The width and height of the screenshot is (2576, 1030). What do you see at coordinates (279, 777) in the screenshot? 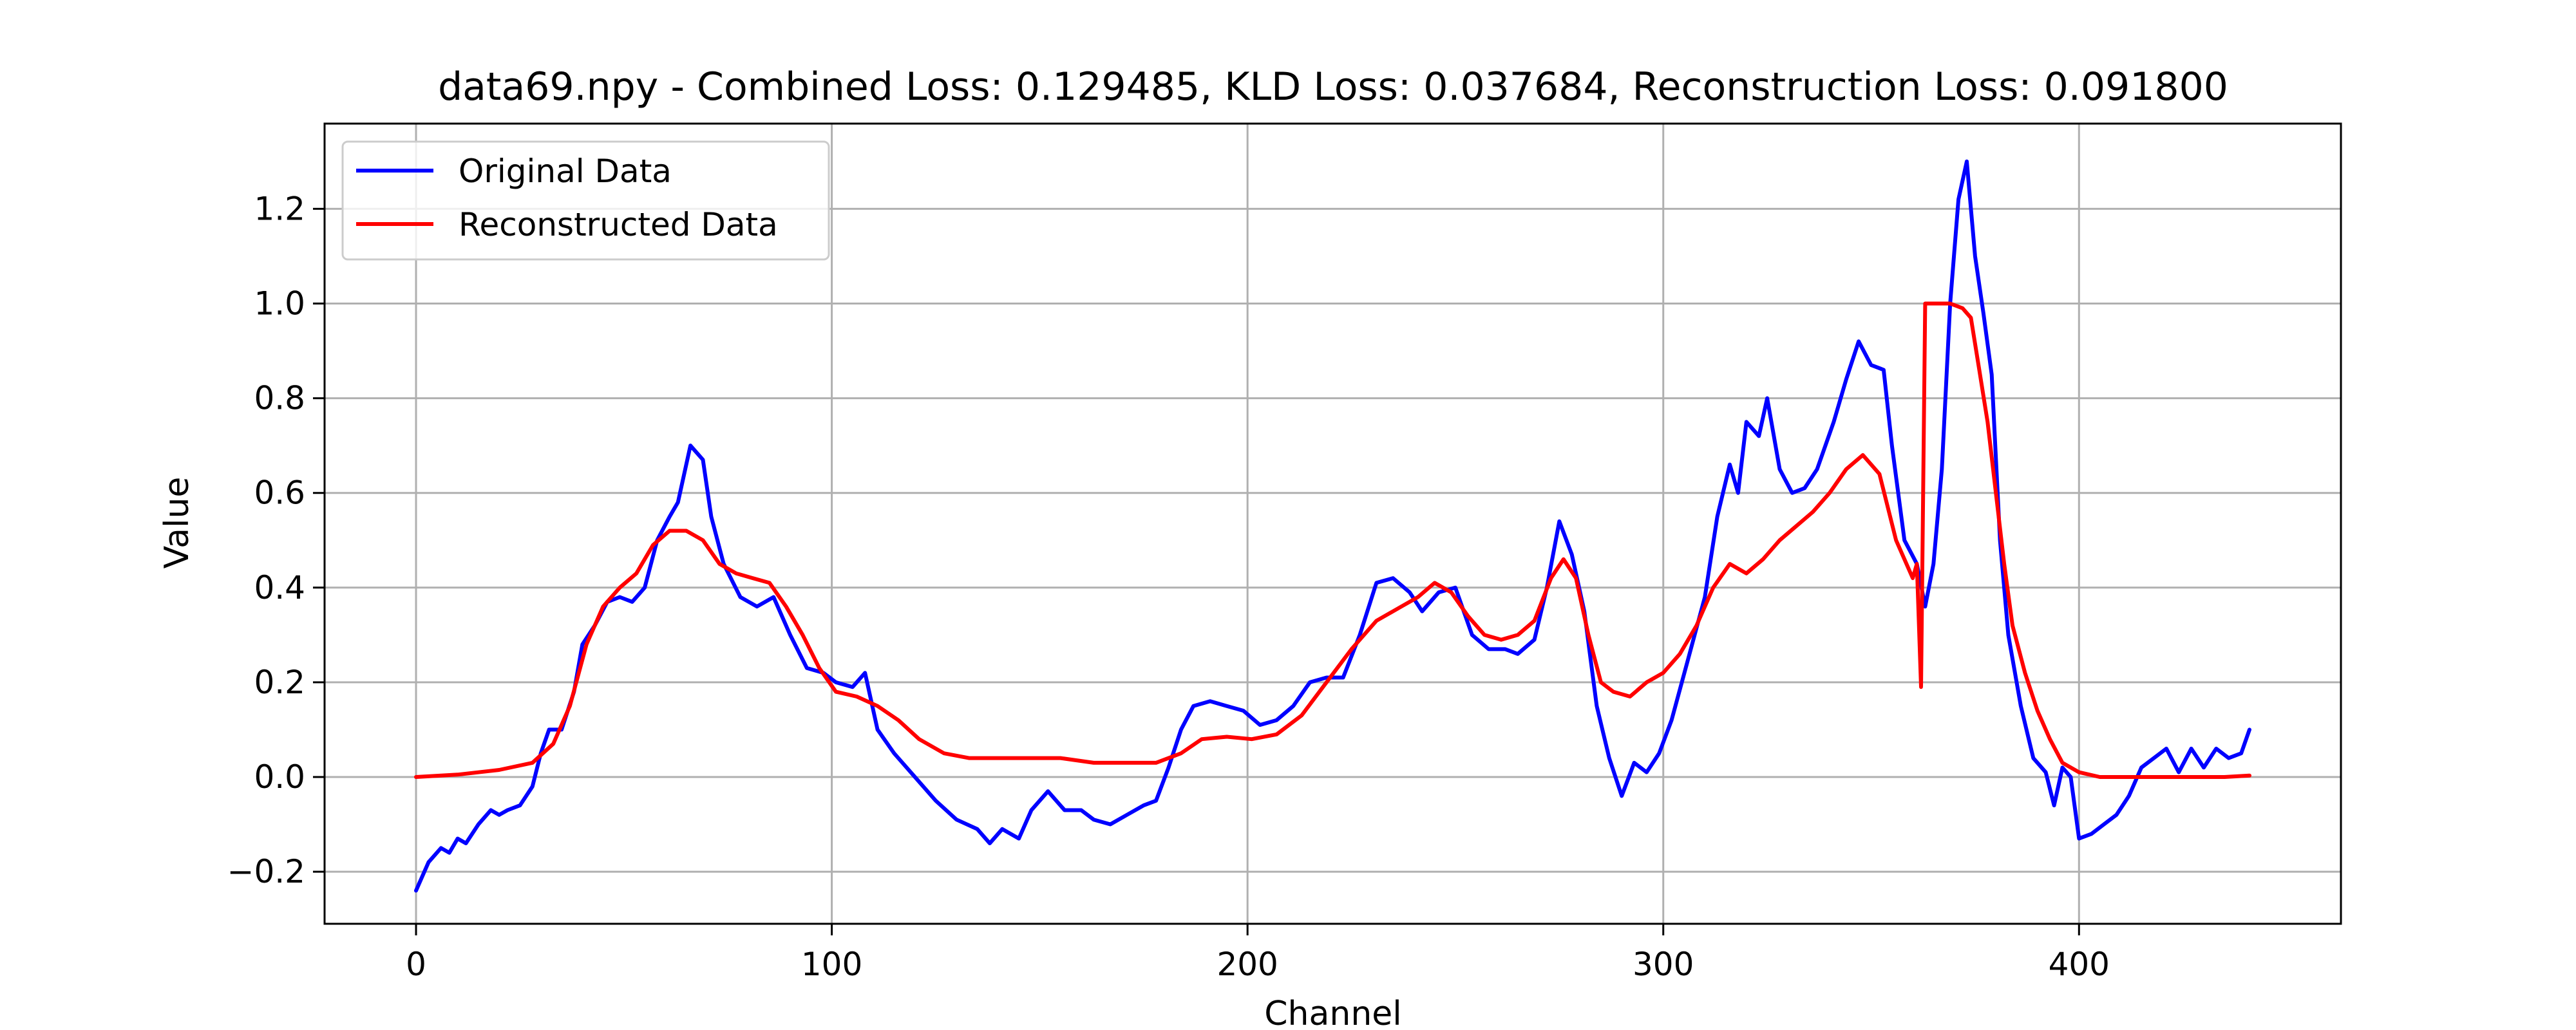
I see `y-tick-label: 0.0` at bounding box center [279, 777].